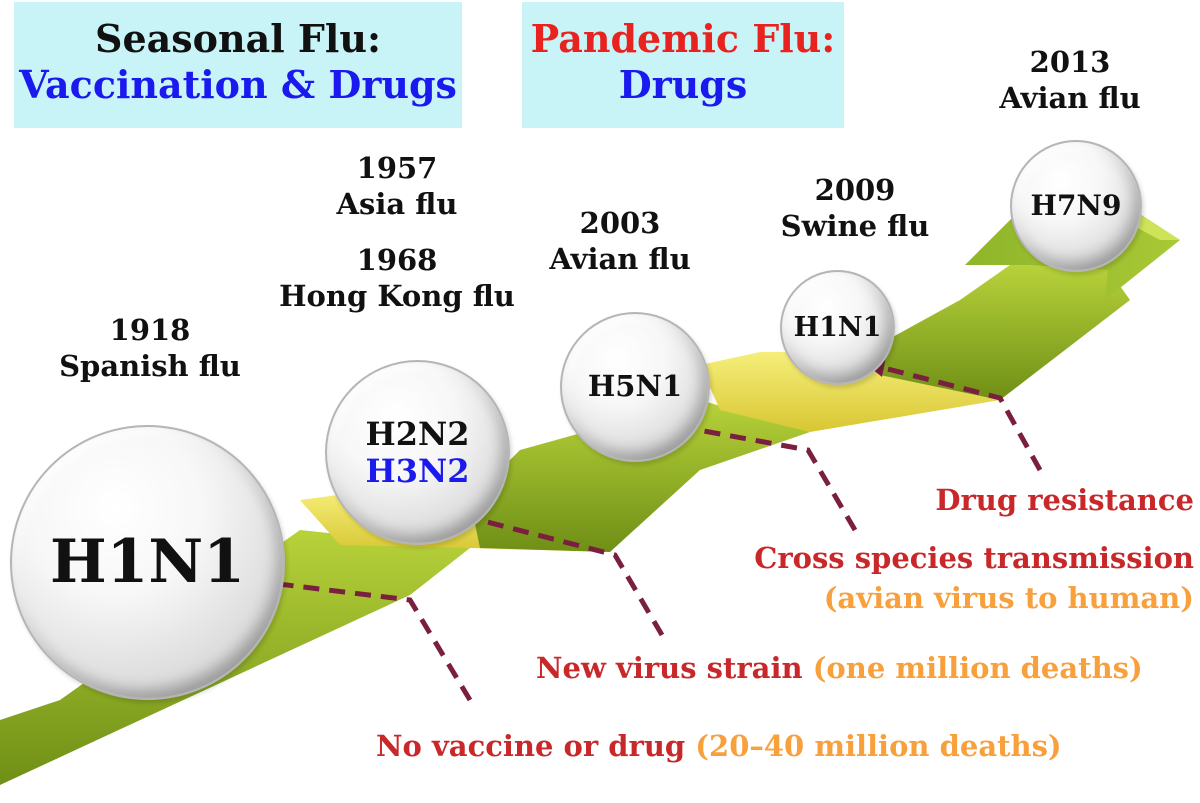 Image resolution: width=1200 pixels, height=803 pixels. I want to click on pandemic-flu-subtitle: Drugs, so click(683, 84).